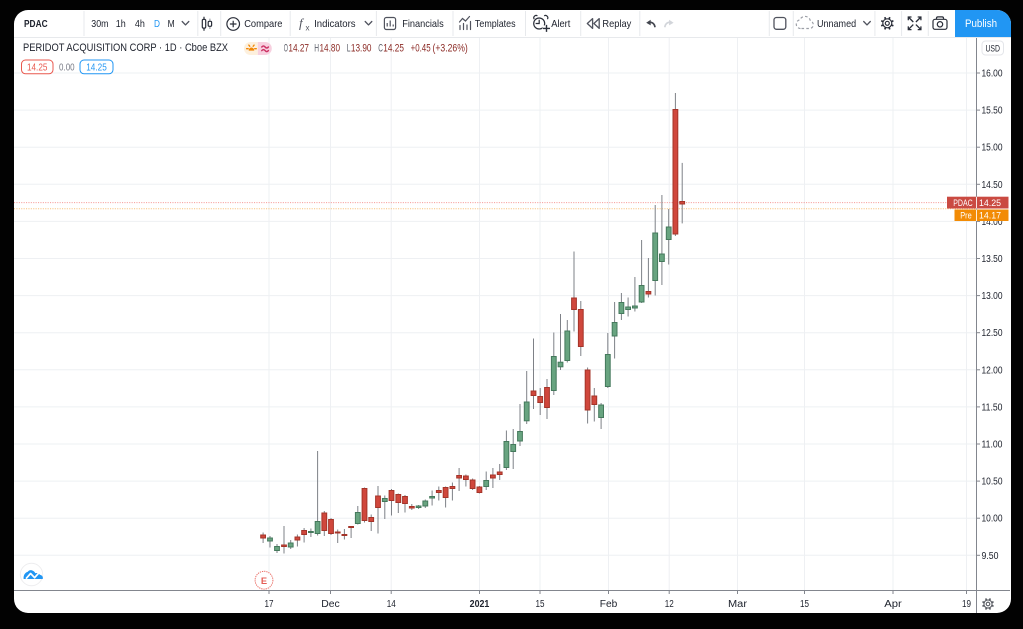  Describe the element at coordinates (836, 24) in the screenshot. I see `svg-text: Unnamed` at that location.